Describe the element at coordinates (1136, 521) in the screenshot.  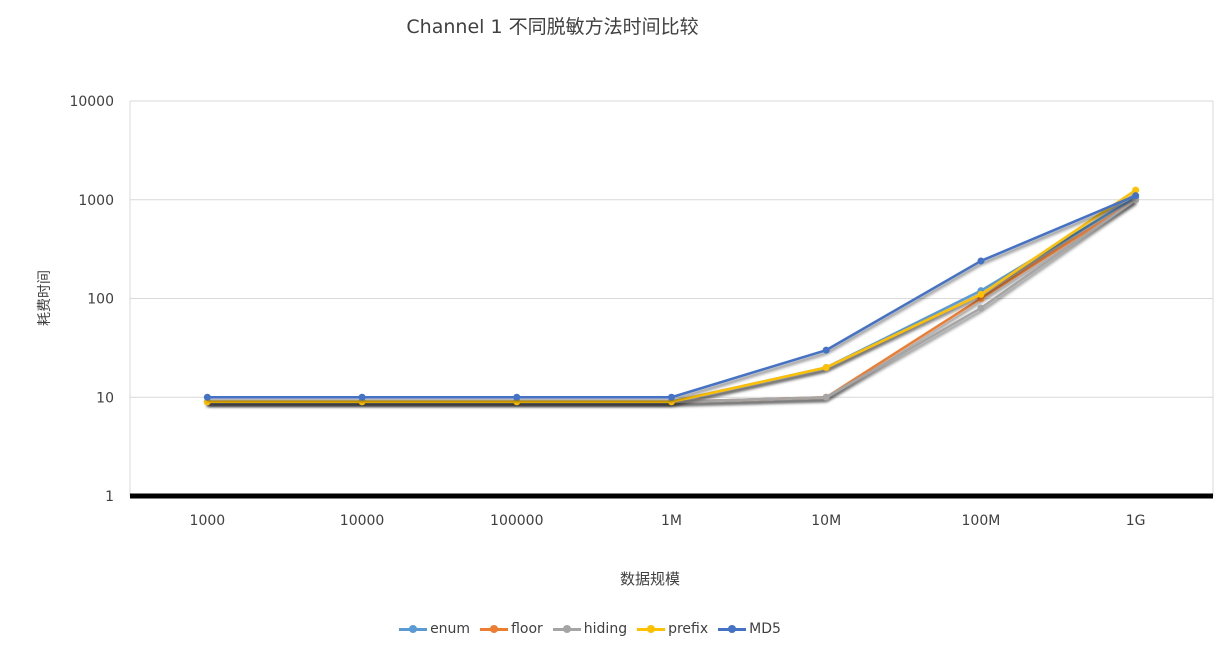
I see `x-tick-label: 1G` at that location.